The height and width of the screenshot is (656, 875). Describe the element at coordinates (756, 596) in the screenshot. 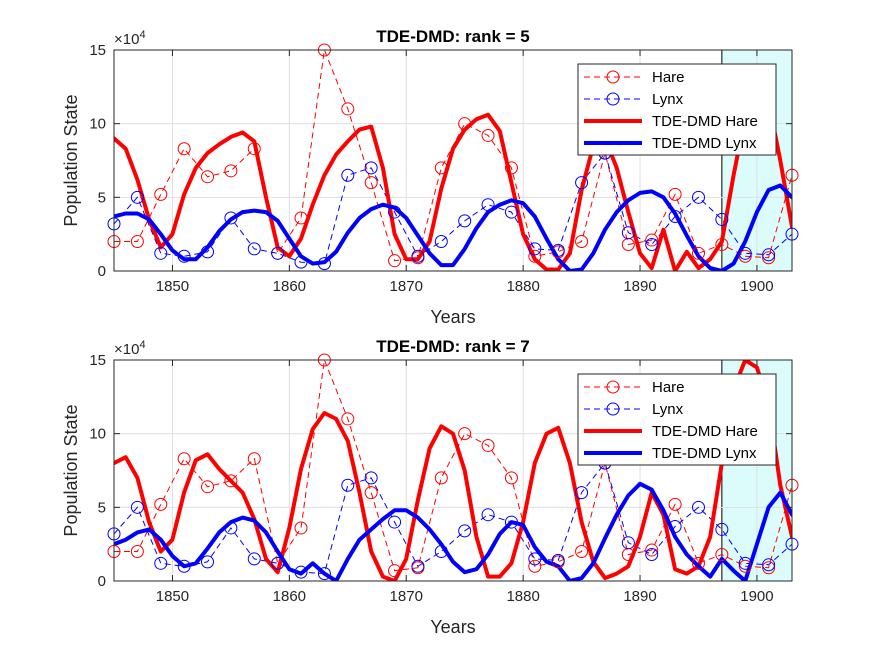

I see `x-tick-label: 1900` at that location.